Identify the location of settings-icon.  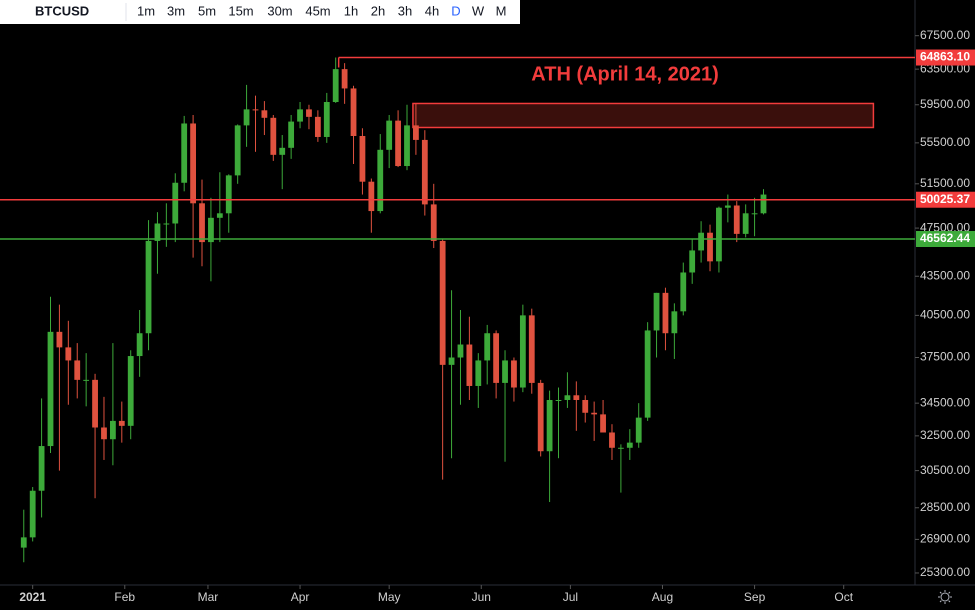
(945, 597).